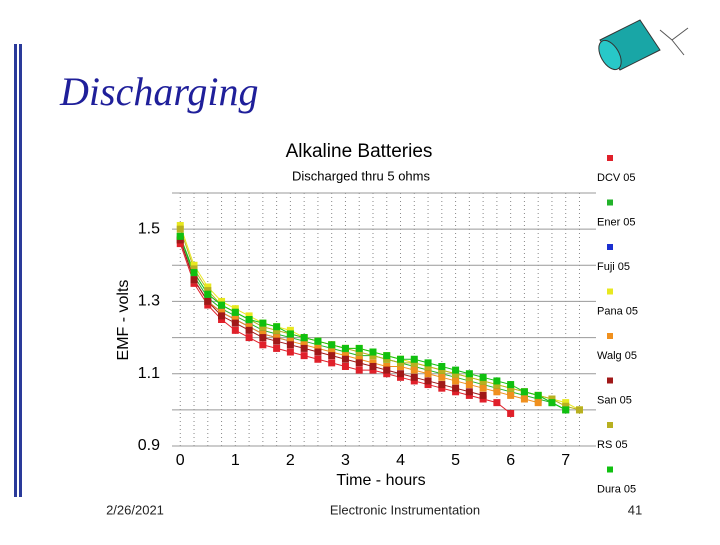  I want to click on x-tick-label: 6, so click(510, 460).